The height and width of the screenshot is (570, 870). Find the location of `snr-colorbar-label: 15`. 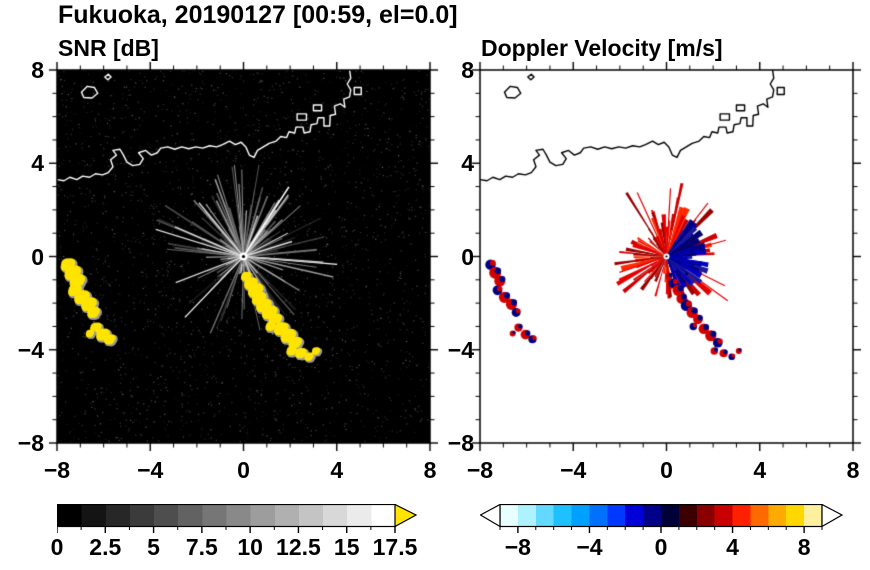

snr-colorbar-label: 15 is located at coordinates (346, 547).